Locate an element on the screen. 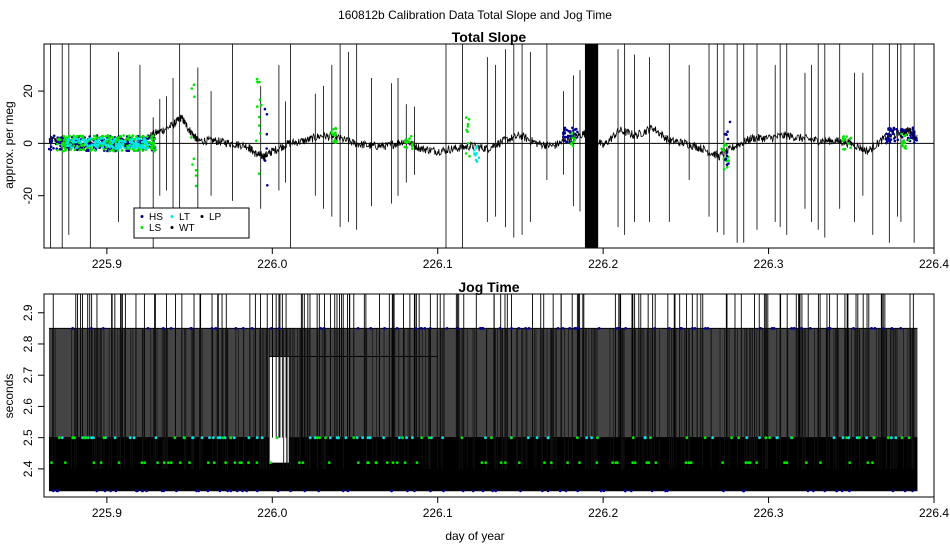 Image resolution: width=950 pixels, height=550 pixels. legend-marker-wt is located at coordinates (172, 227).